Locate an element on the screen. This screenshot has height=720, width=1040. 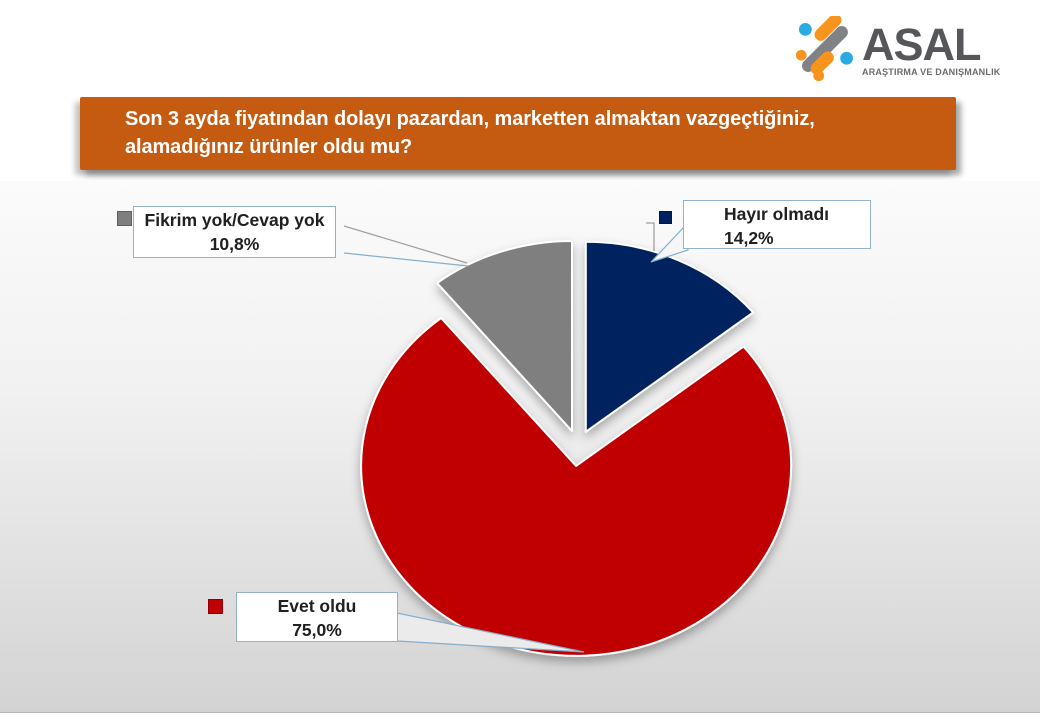
pie-slice-hayır-olmadı is located at coordinates (669, 336).